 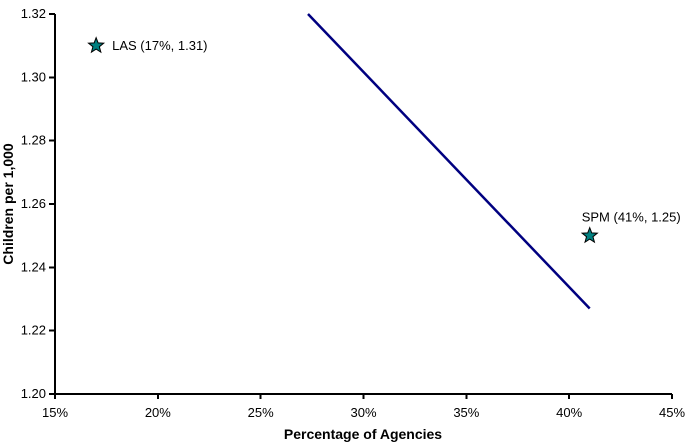 What do you see at coordinates (33, 203) in the screenshot?
I see `y-tick-label: 1.26` at bounding box center [33, 203].